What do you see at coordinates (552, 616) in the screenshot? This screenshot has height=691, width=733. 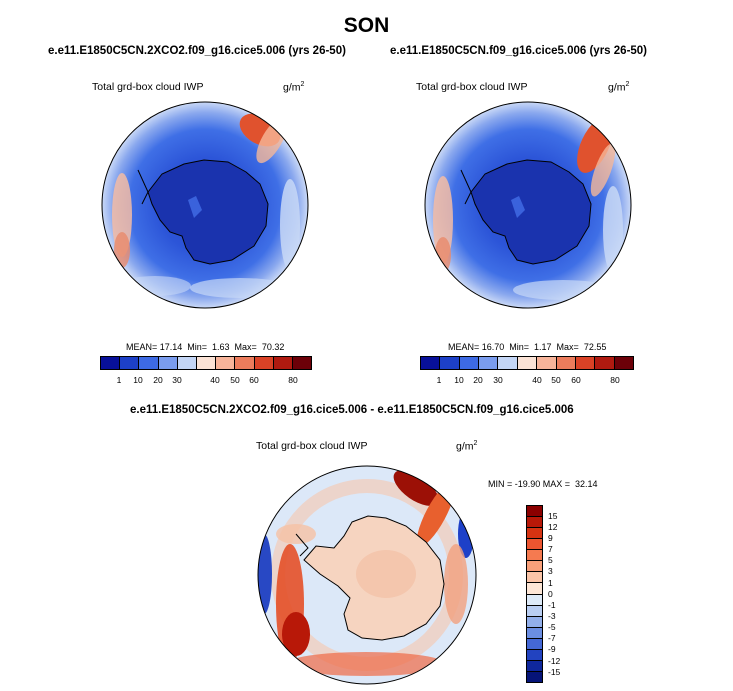 I see `diff-tick-label: -3` at bounding box center [552, 616].